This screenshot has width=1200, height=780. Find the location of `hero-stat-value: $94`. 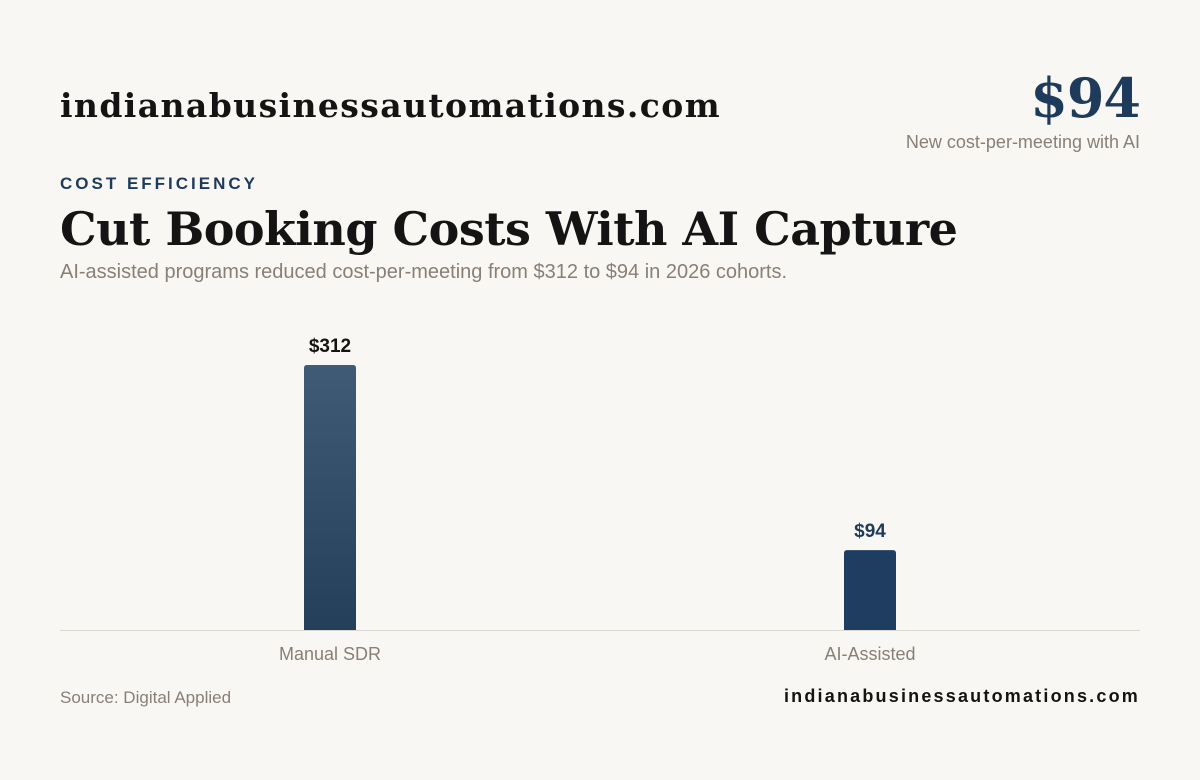

hero-stat-value: $94 is located at coordinates (1085, 98).